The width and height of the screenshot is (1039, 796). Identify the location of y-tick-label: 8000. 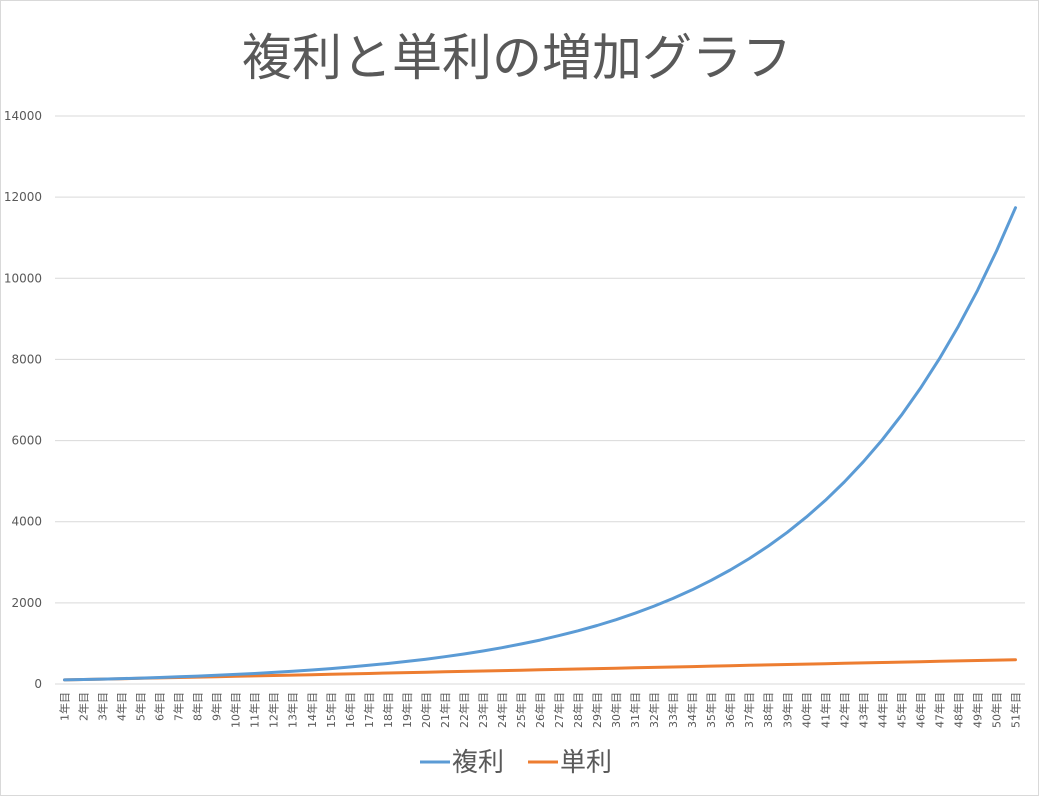
(26, 359).